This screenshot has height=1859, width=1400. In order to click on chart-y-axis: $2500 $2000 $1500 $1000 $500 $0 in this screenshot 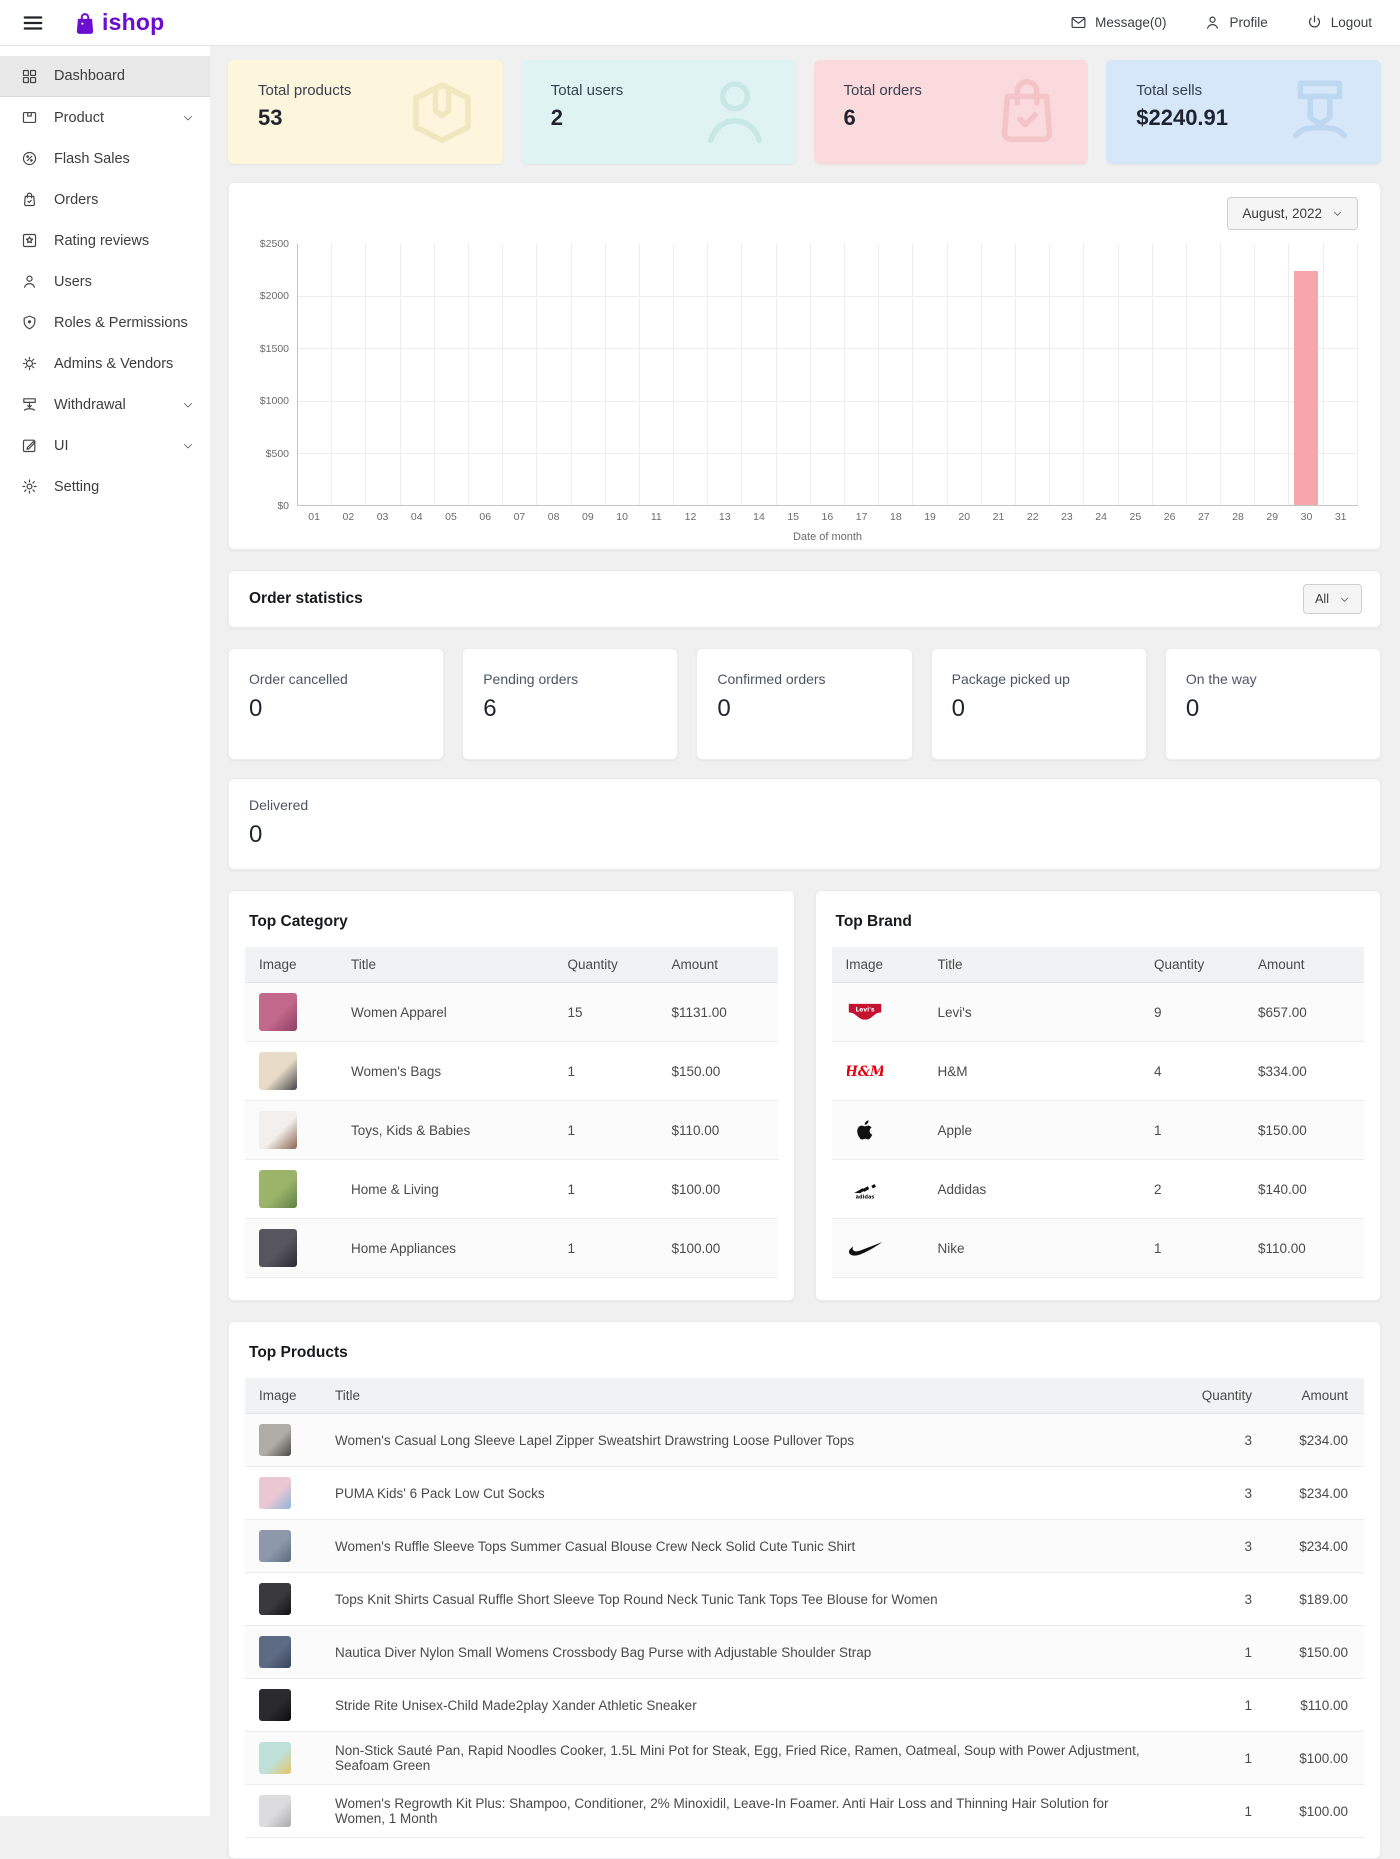, I will do `click(271, 375)`.